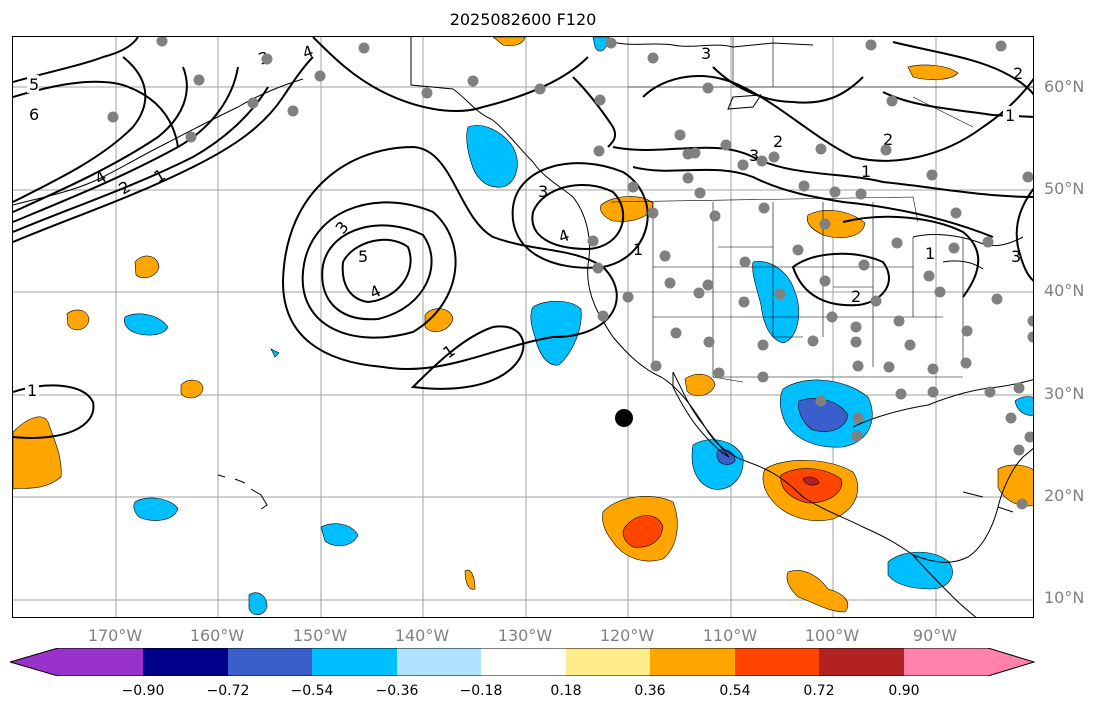 Image resolution: width=1105 pixels, height=712 pixels. I want to click on lon-label: 110°W, so click(730, 635).